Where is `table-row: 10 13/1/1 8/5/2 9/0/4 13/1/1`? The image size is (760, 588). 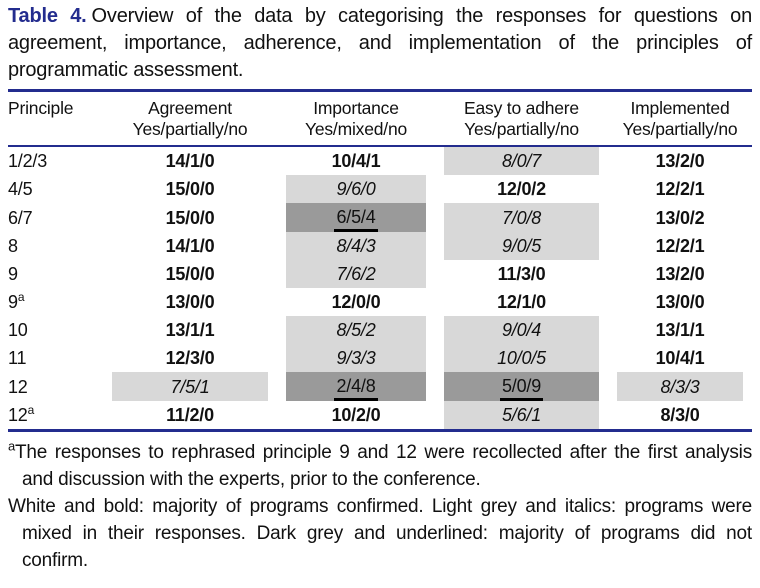
table-row: 10 13/1/1 8/5/2 9/0/4 13/1/1 is located at coordinates (380, 330).